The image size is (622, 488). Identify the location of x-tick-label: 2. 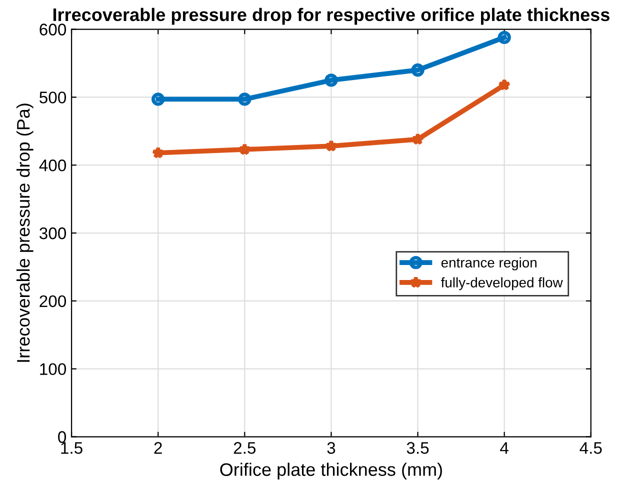
(158, 448).